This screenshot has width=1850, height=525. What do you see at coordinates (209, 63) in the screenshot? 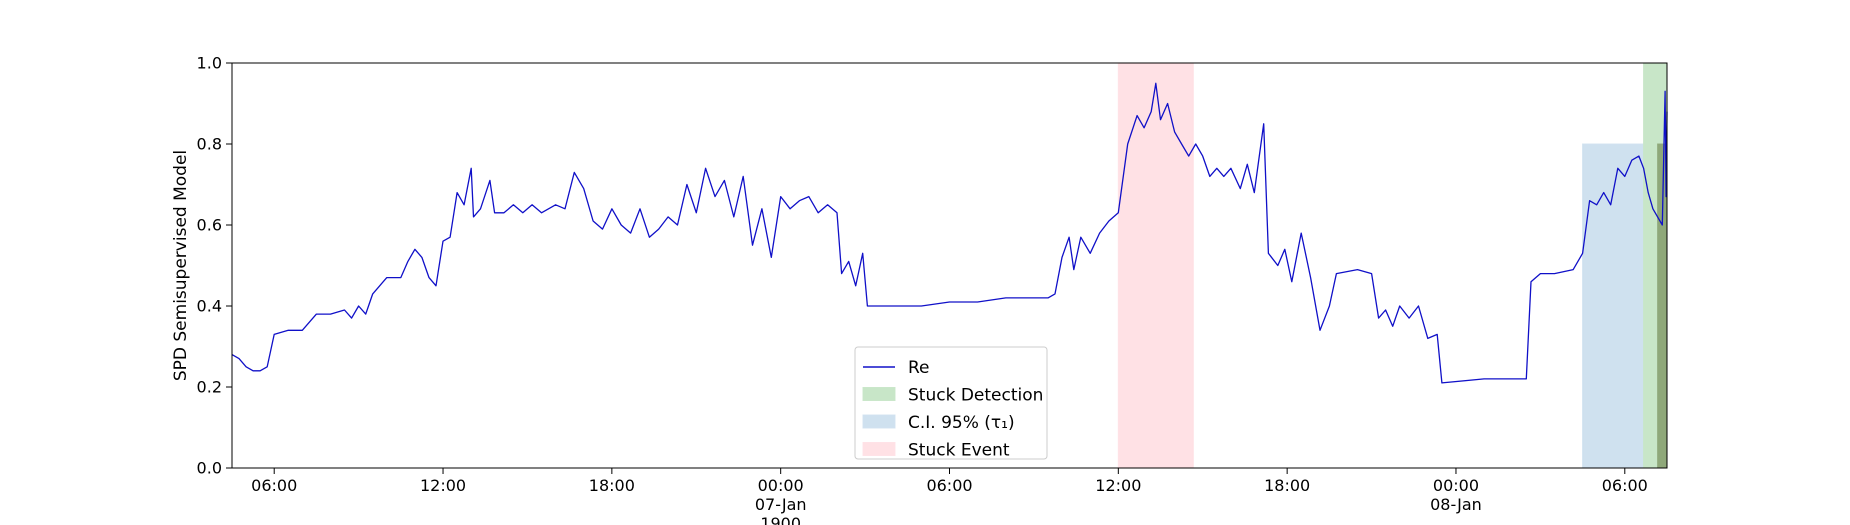
I see `y-tick-label-5: 1.0` at bounding box center [209, 63].